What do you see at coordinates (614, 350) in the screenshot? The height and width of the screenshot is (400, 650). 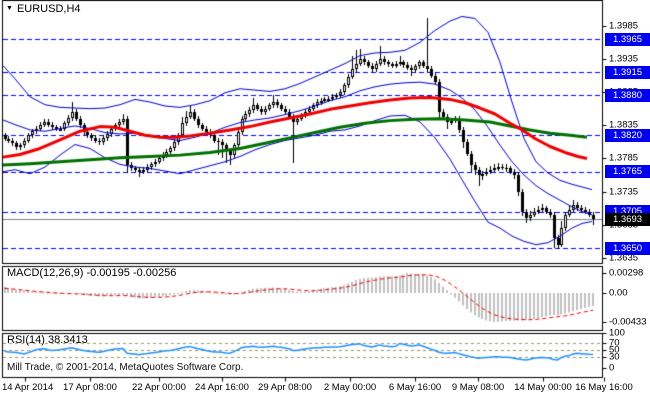 I see `rsi-axis-label: 50` at bounding box center [614, 350].